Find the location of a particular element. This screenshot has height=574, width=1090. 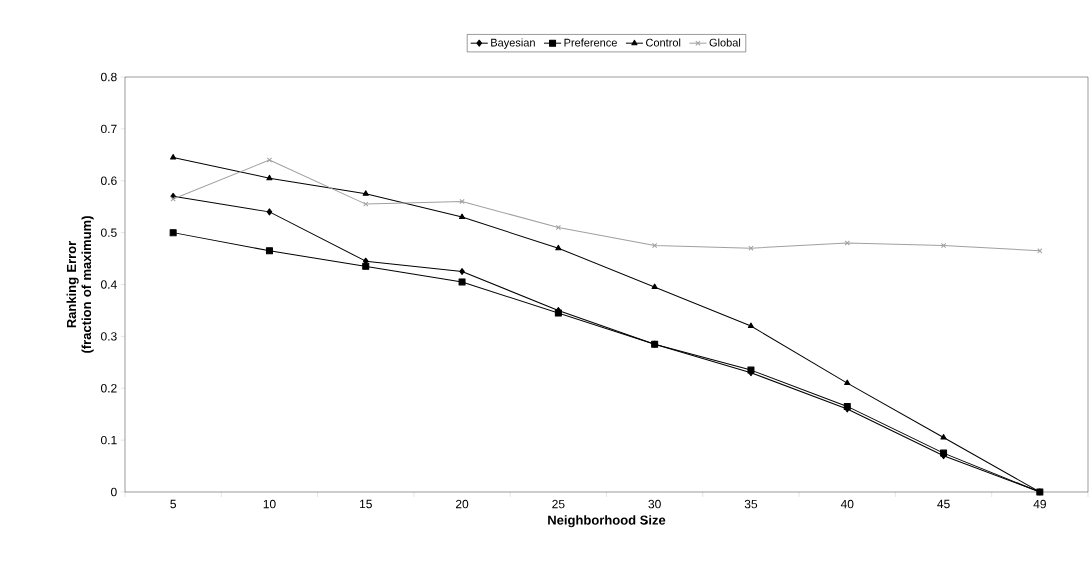

y-tick-label: 0.1 is located at coordinates (108, 440).